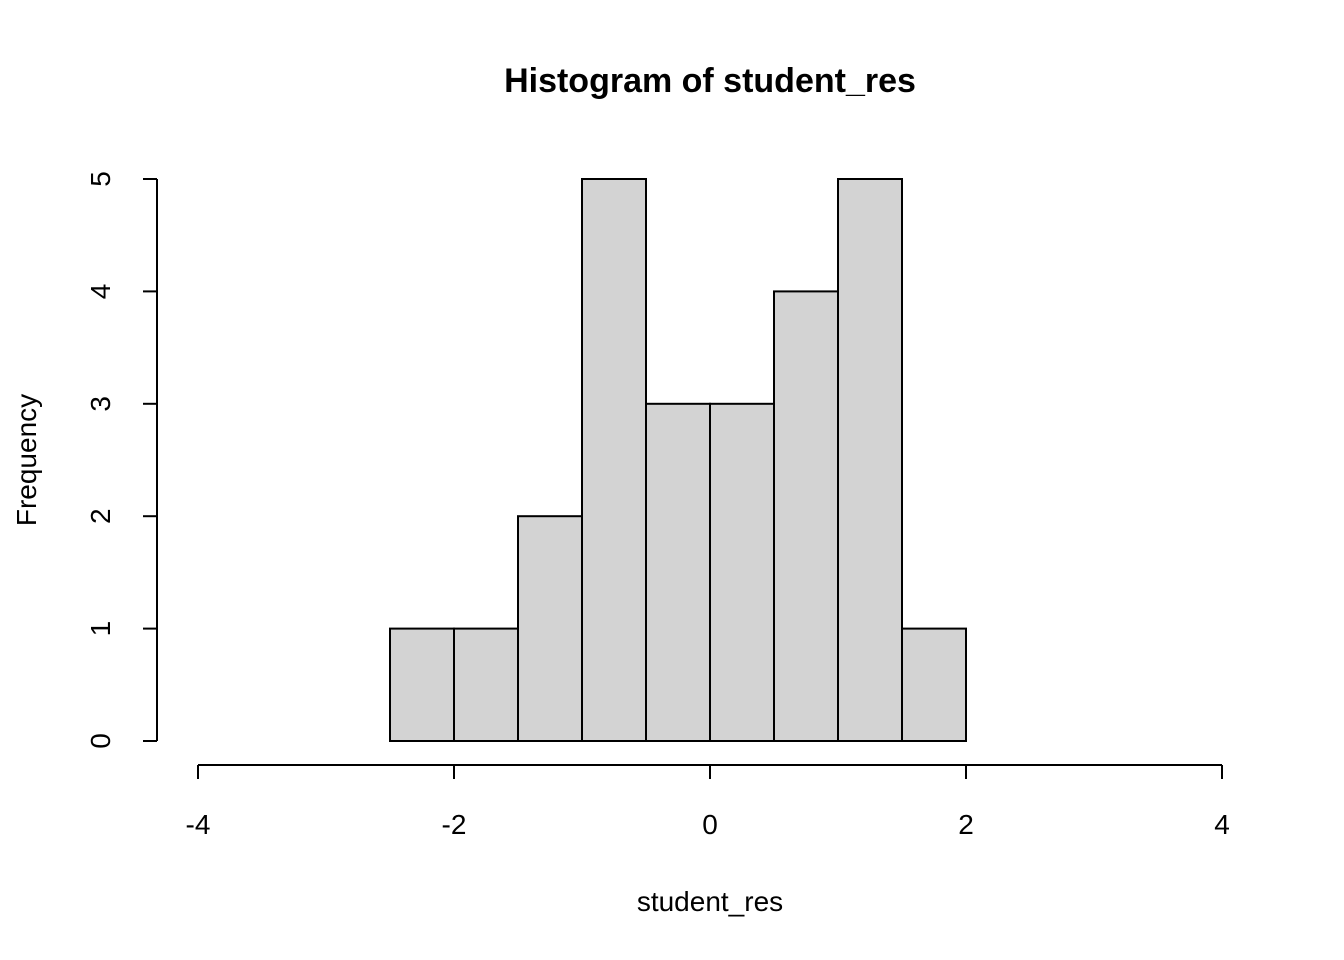 The height and width of the screenshot is (960, 1344). Describe the element at coordinates (708, 802) in the screenshot. I see `x-axis: -4 -2 0 2 4` at that location.